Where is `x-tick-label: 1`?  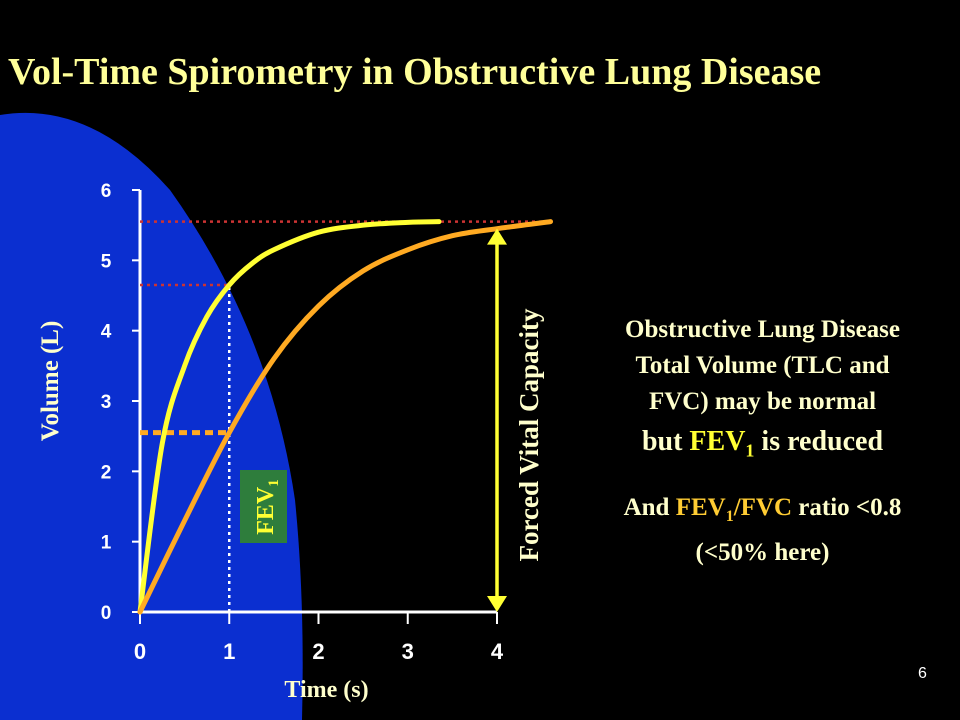
x-tick-label: 1 is located at coordinates (229, 651).